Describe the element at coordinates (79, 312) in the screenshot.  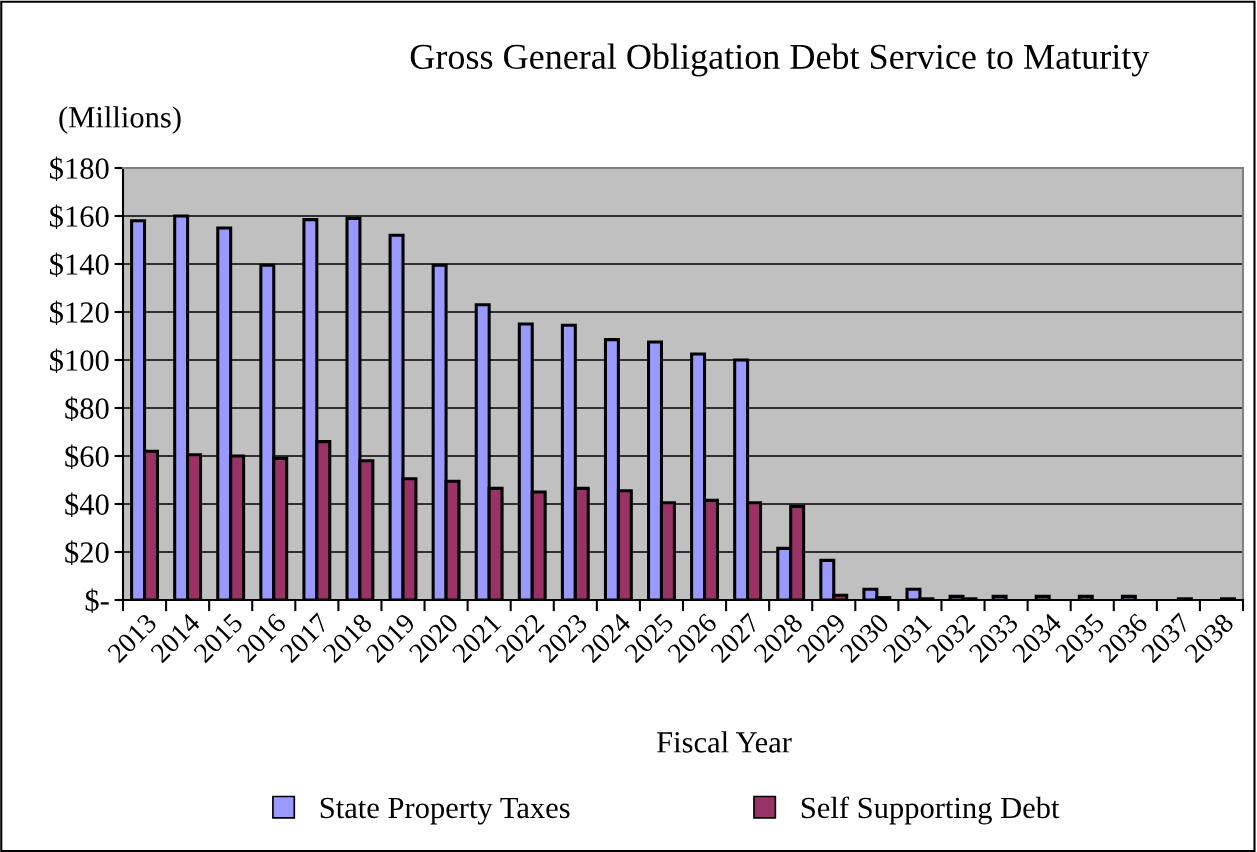
I see `y-tick-label: $120` at that location.